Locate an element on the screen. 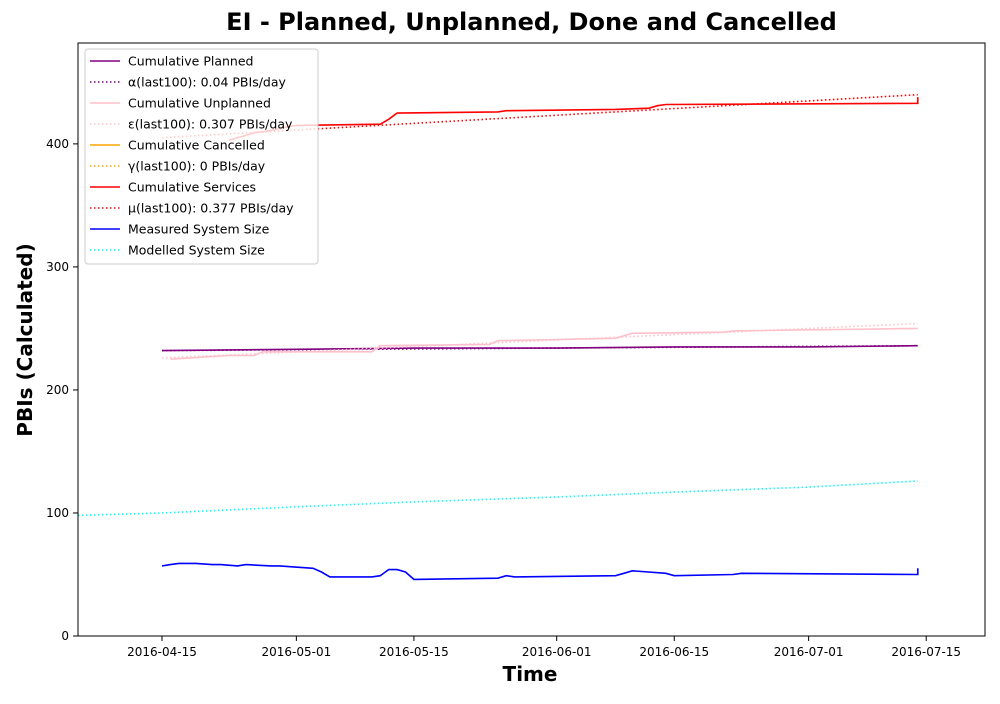 Image resolution: width=1000 pixels, height=704 pixels. legend-label: Cumulative Unplanned is located at coordinates (199, 103).